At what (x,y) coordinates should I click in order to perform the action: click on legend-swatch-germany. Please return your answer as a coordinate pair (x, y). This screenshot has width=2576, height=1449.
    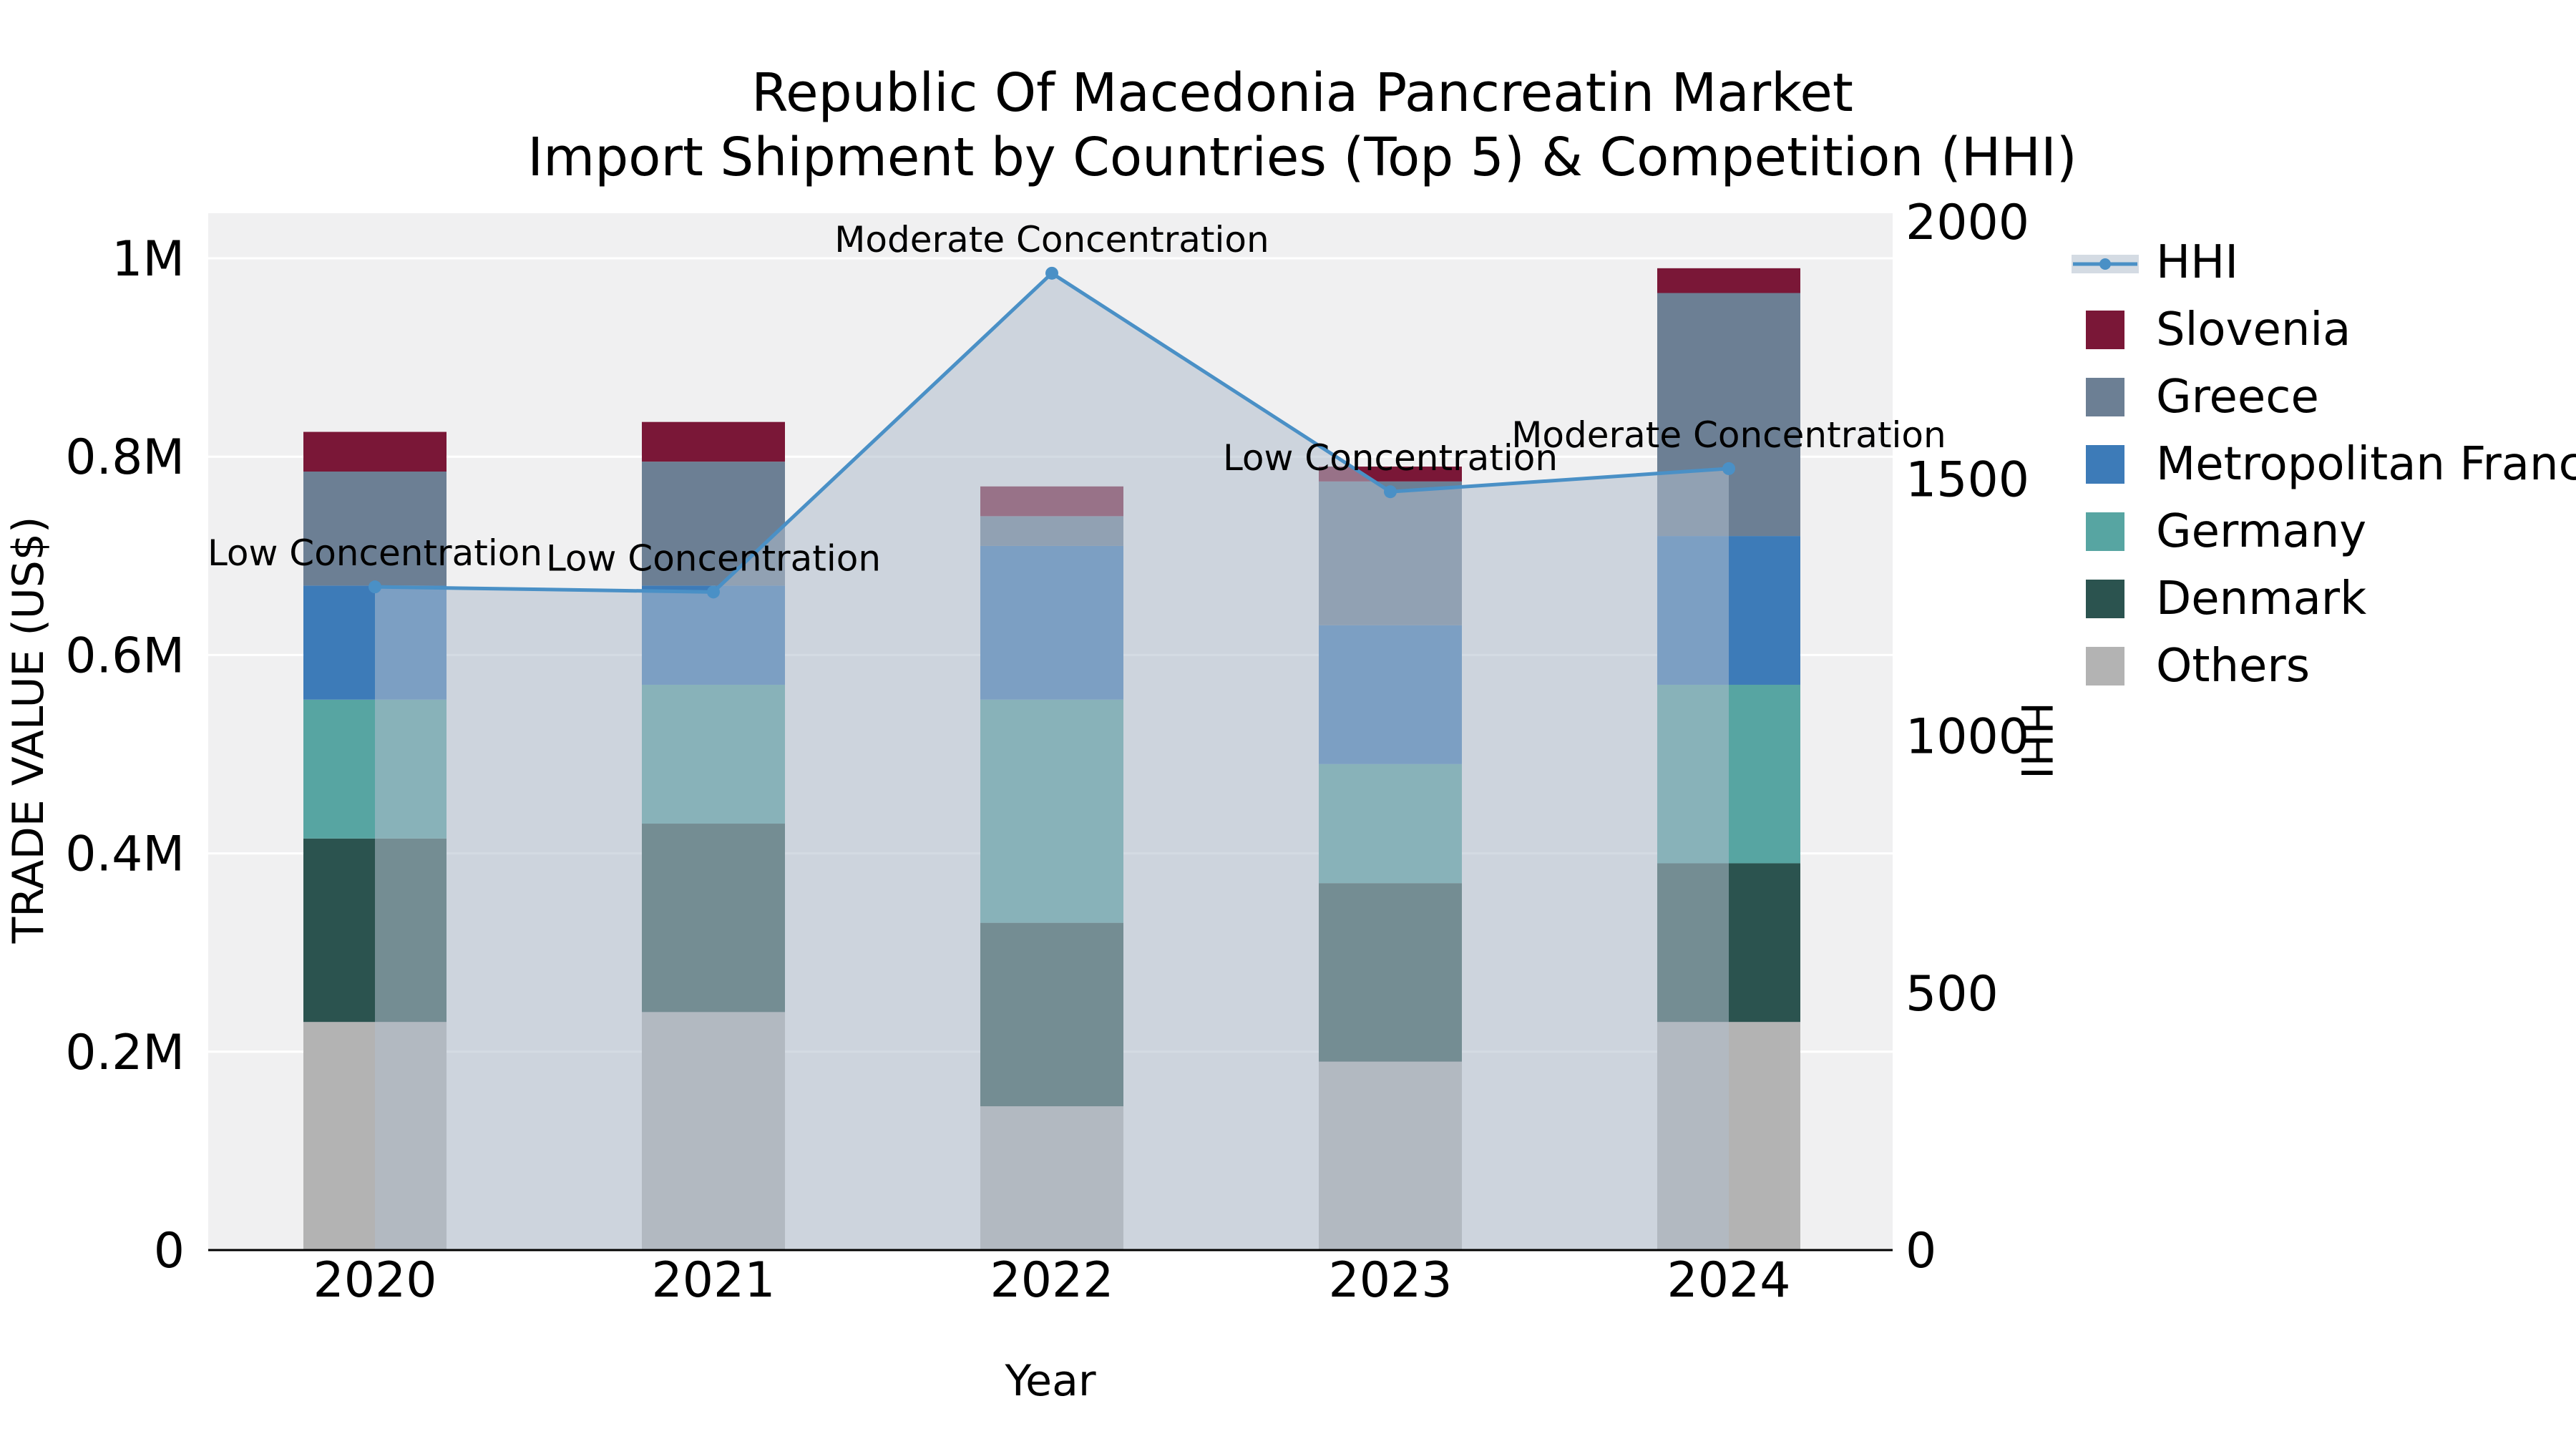
    Looking at the image, I should click on (2105, 531).